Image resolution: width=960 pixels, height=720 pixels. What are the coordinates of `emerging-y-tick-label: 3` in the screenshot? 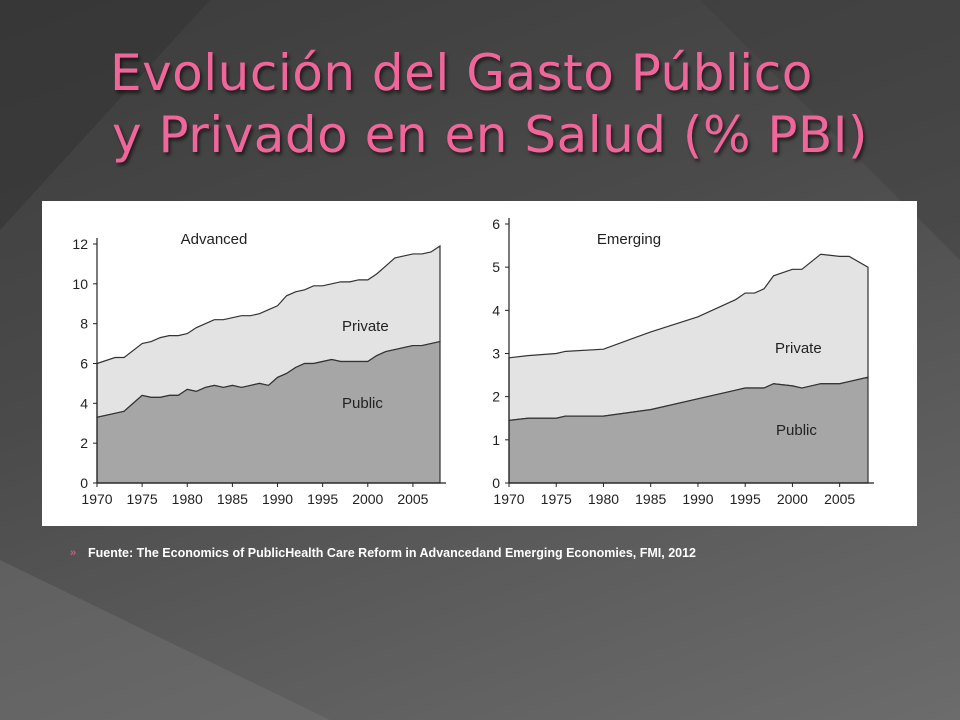 It's located at (496, 354).